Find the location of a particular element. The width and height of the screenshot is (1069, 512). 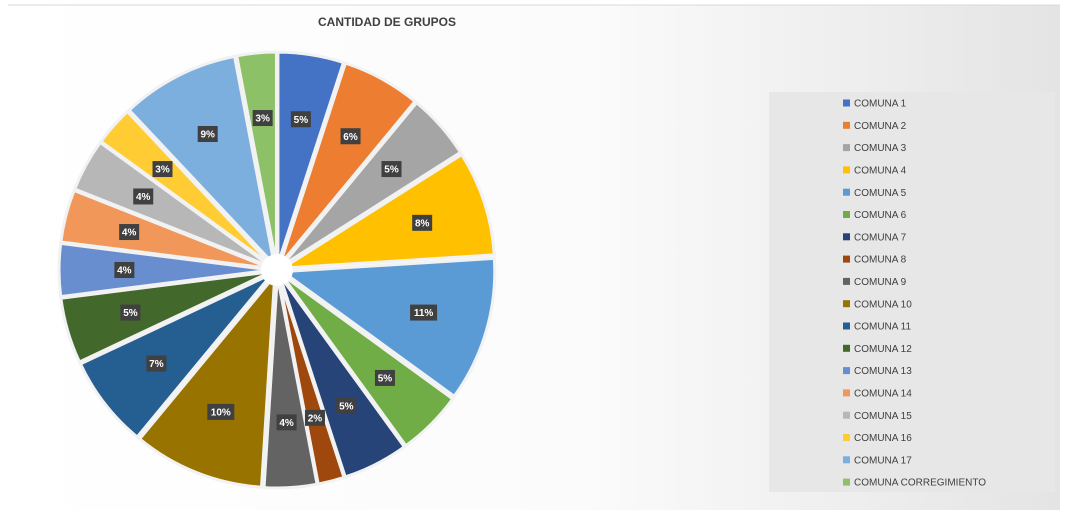

data-label: 9% is located at coordinates (207, 135).